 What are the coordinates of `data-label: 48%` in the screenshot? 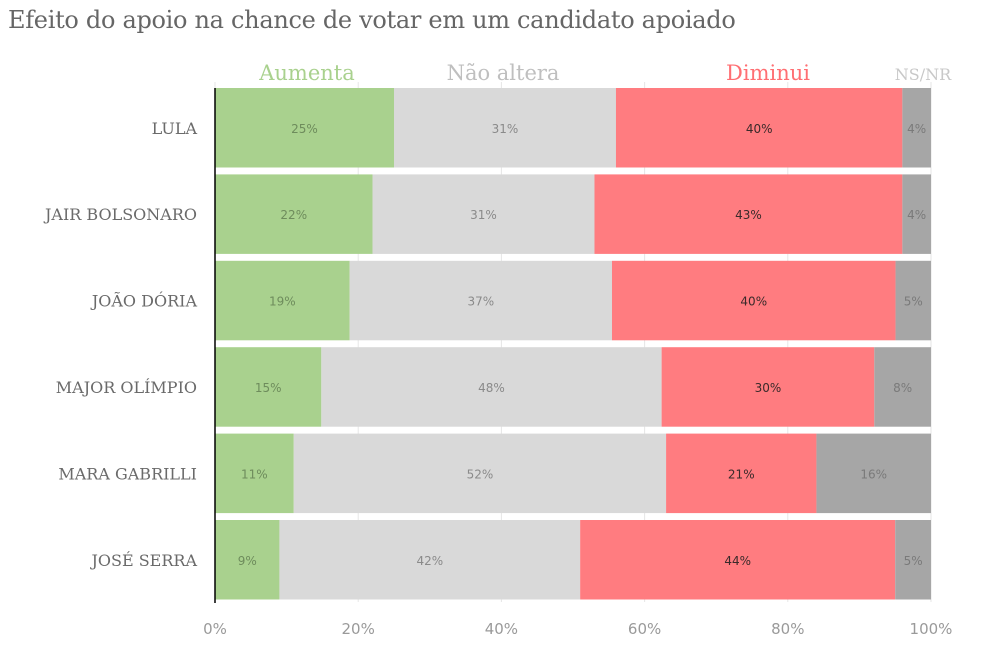 It's located at (491, 388).